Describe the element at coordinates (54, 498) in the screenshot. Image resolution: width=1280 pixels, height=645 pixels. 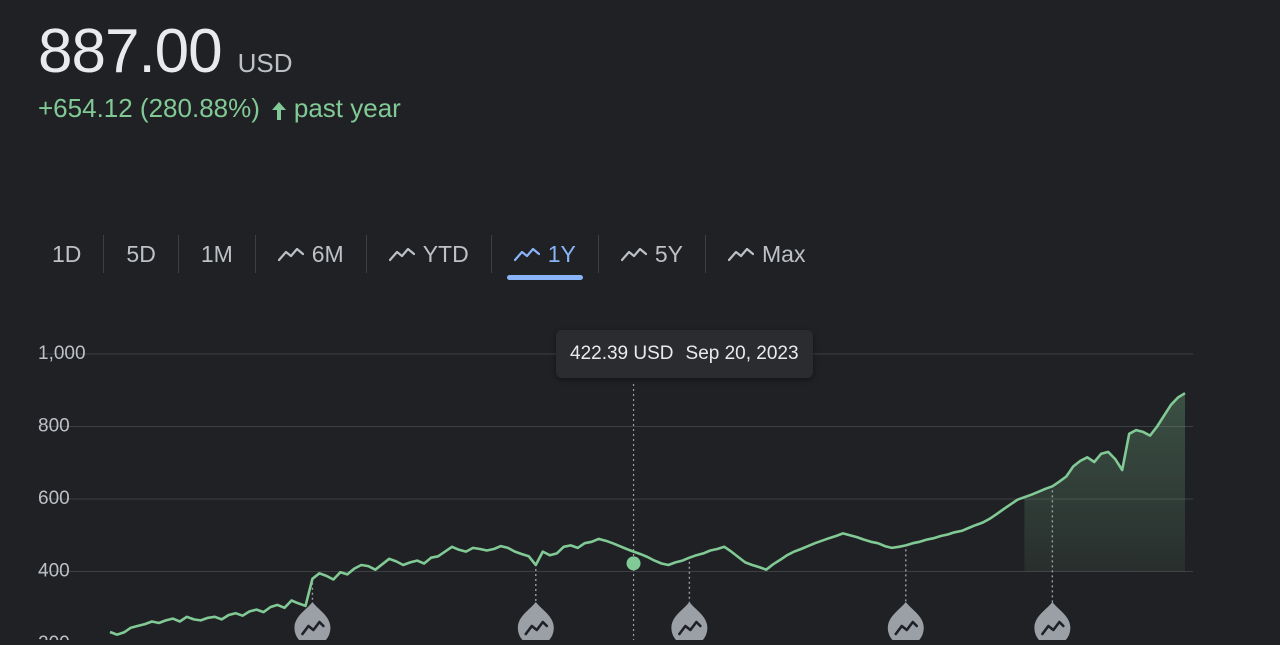
I see `y-tick-label: 600` at that location.